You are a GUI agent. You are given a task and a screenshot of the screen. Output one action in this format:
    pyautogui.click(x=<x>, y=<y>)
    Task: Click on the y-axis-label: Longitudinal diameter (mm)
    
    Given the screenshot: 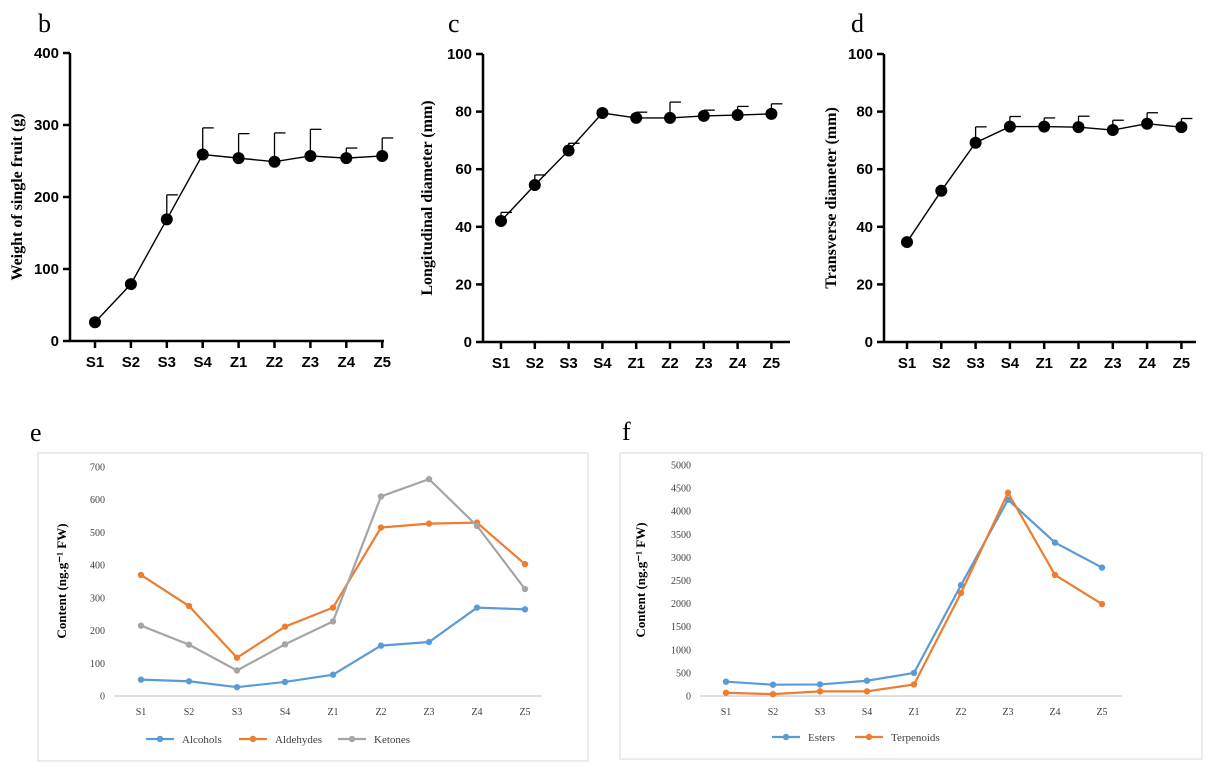 What is the action you would take?
    pyautogui.click(x=427, y=197)
    